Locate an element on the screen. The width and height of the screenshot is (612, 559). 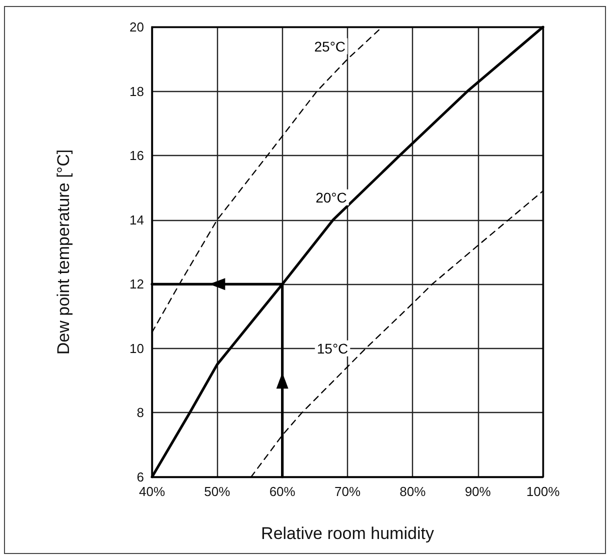
y-tick-label: 10 is located at coordinates (137, 348).